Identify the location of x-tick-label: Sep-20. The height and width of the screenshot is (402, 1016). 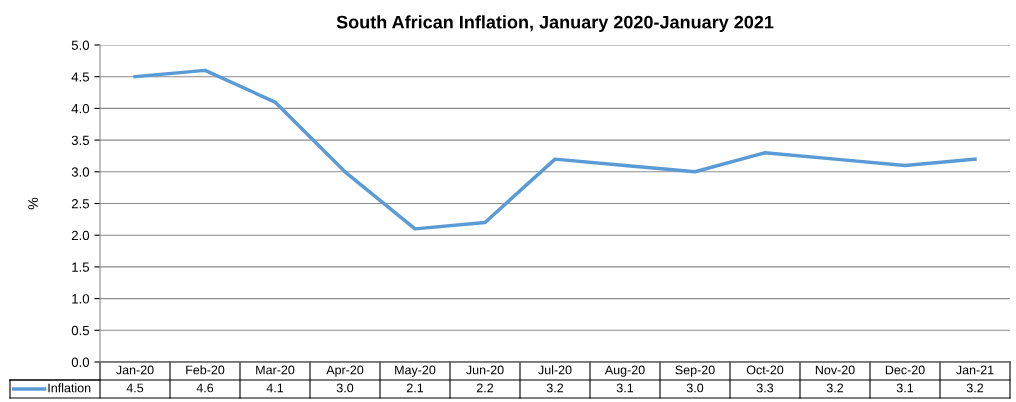
(695, 371).